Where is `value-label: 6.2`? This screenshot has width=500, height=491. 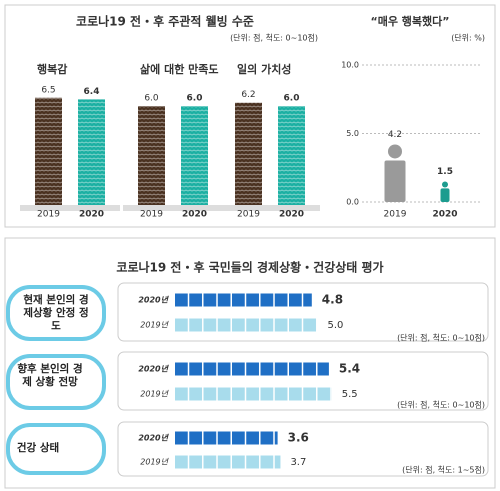 value-label: 6.2 is located at coordinates (248, 95).